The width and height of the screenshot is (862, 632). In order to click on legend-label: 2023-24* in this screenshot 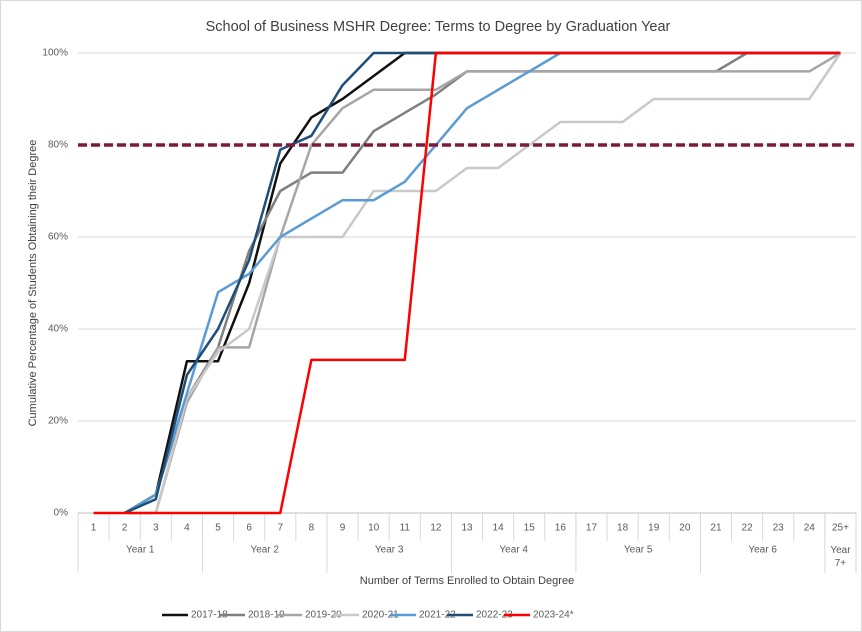, I will do `click(553, 615)`.